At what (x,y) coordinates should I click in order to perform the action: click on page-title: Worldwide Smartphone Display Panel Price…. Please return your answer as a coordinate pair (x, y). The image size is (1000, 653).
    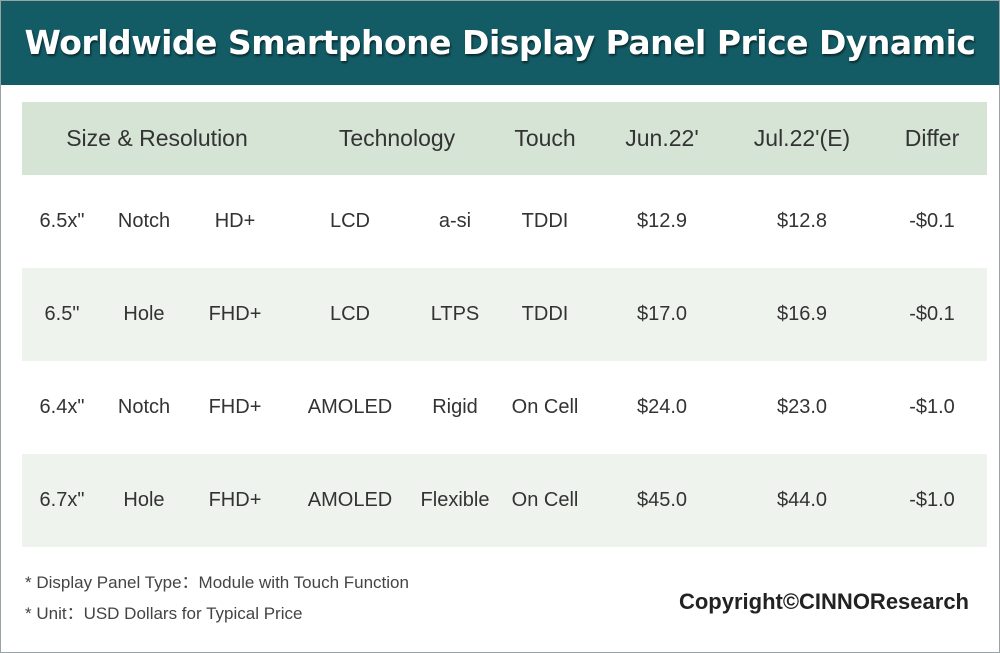
    Looking at the image, I should click on (500, 42).